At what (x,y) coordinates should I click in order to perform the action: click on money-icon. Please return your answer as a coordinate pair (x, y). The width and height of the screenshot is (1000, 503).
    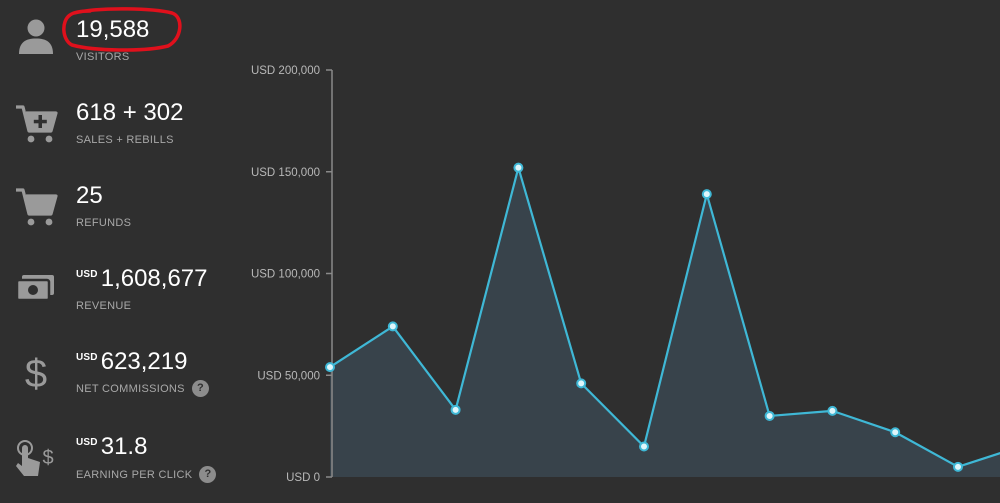
    Looking at the image, I should click on (36, 287).